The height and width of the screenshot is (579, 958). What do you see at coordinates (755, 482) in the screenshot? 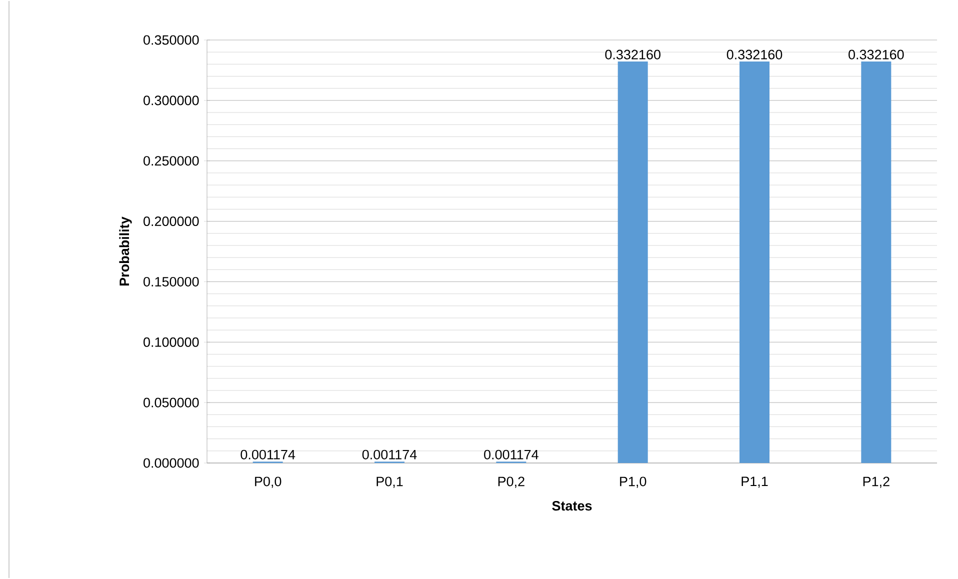
I see `x-tick-label: P1,1` at bounding box center [755, 482].